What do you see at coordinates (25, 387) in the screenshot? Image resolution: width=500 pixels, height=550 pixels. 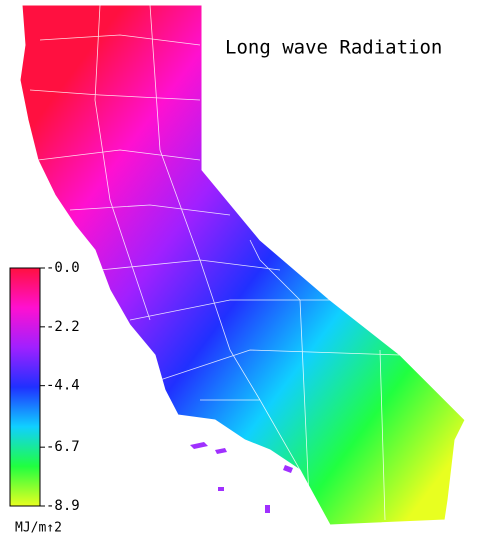 I see `colorbar-scale` at bounding box center [25, 387].